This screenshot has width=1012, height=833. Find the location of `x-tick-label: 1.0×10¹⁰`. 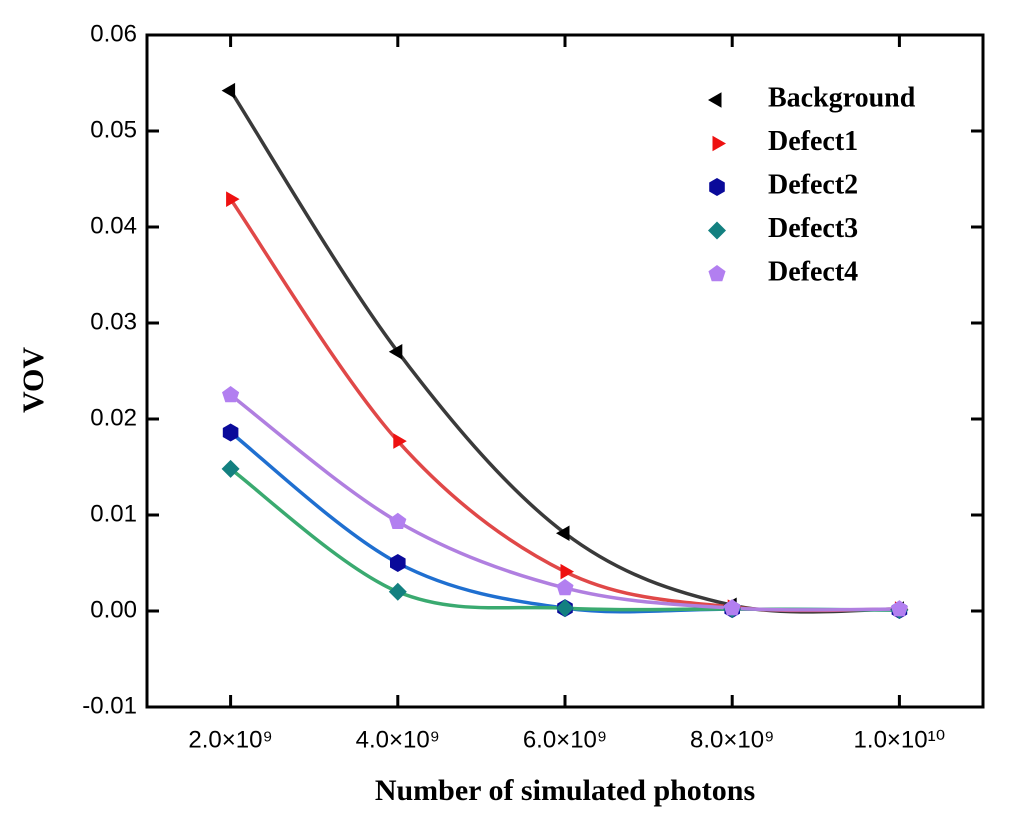

x-tick-label: 1.0×10¹⁰ is located at coordinates (900, 739).